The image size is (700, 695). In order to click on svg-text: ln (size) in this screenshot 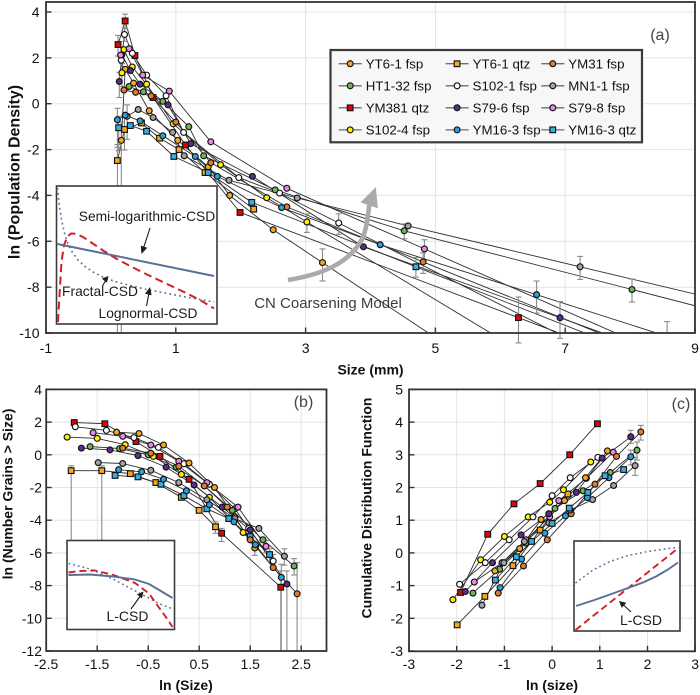, I will do `click(552, 685)`.